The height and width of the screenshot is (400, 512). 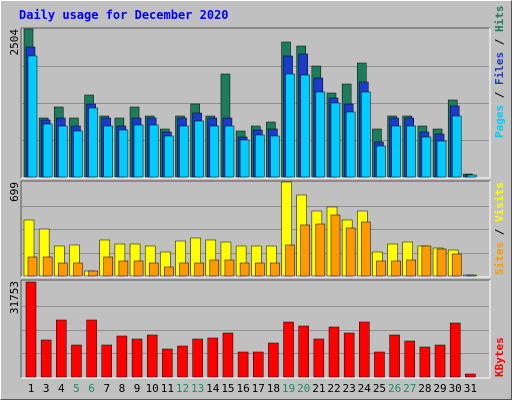 What do you see at coordinates (182, 388) in the screenshot?
I see `x-tick-label: 12` at bounding box center [182, 388].